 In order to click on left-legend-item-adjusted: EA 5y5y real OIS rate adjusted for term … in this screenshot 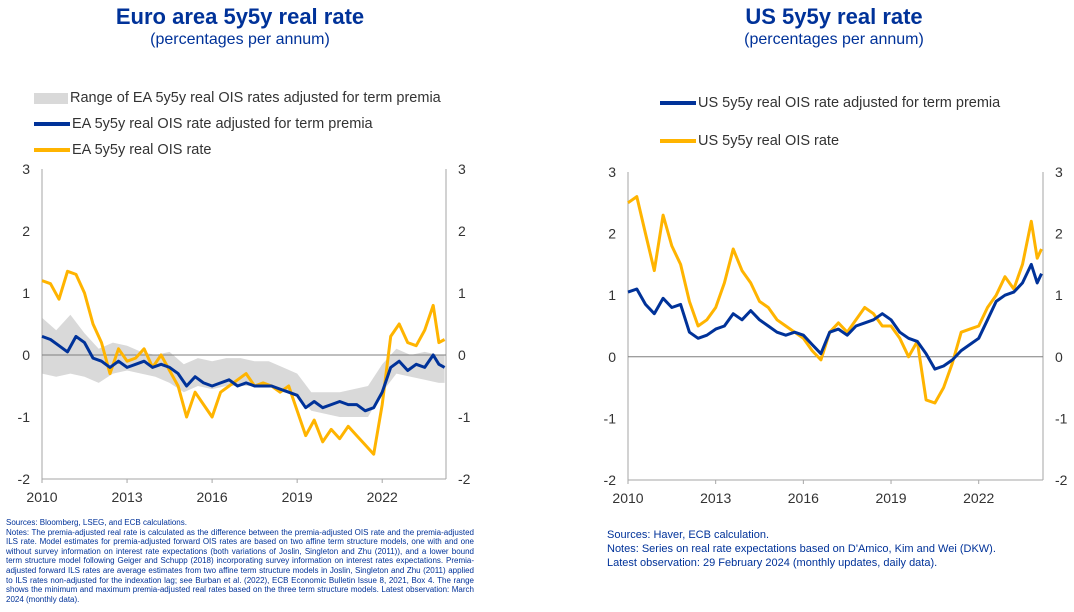, I will do `click(203, 124)`.